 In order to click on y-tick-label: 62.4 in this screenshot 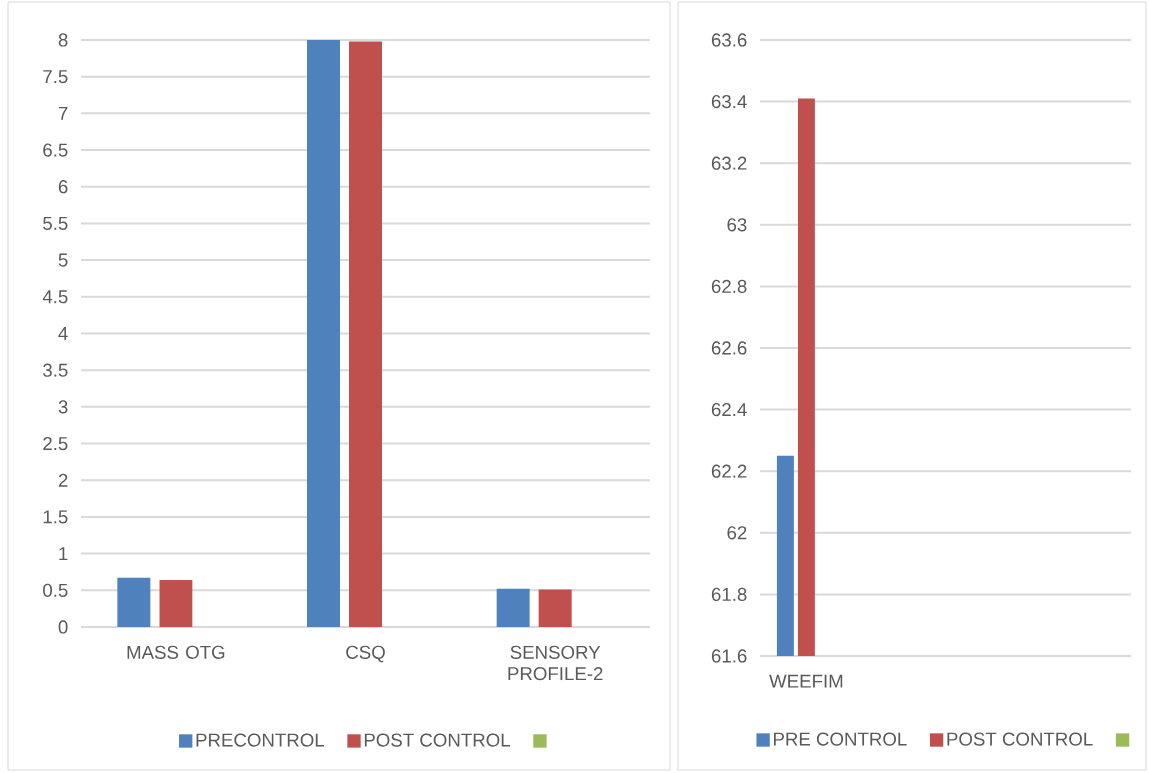, I will do `click(729, 409)`.